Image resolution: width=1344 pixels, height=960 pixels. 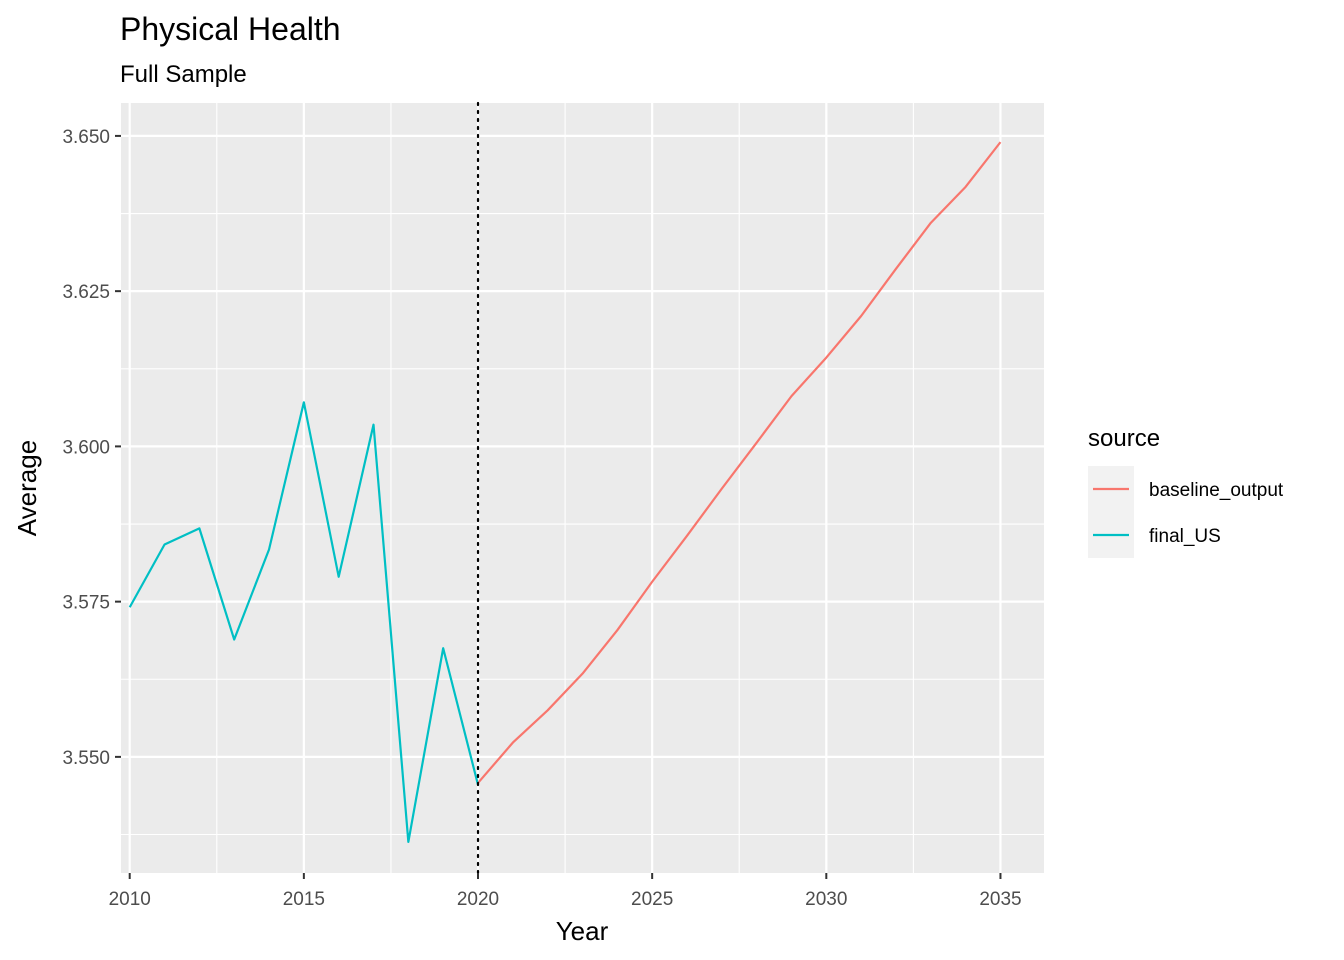 What do you see at coordinates (652, 899) in the screenshot?
I see `x-tick-label: 2025` at bounding box center [652, 899].